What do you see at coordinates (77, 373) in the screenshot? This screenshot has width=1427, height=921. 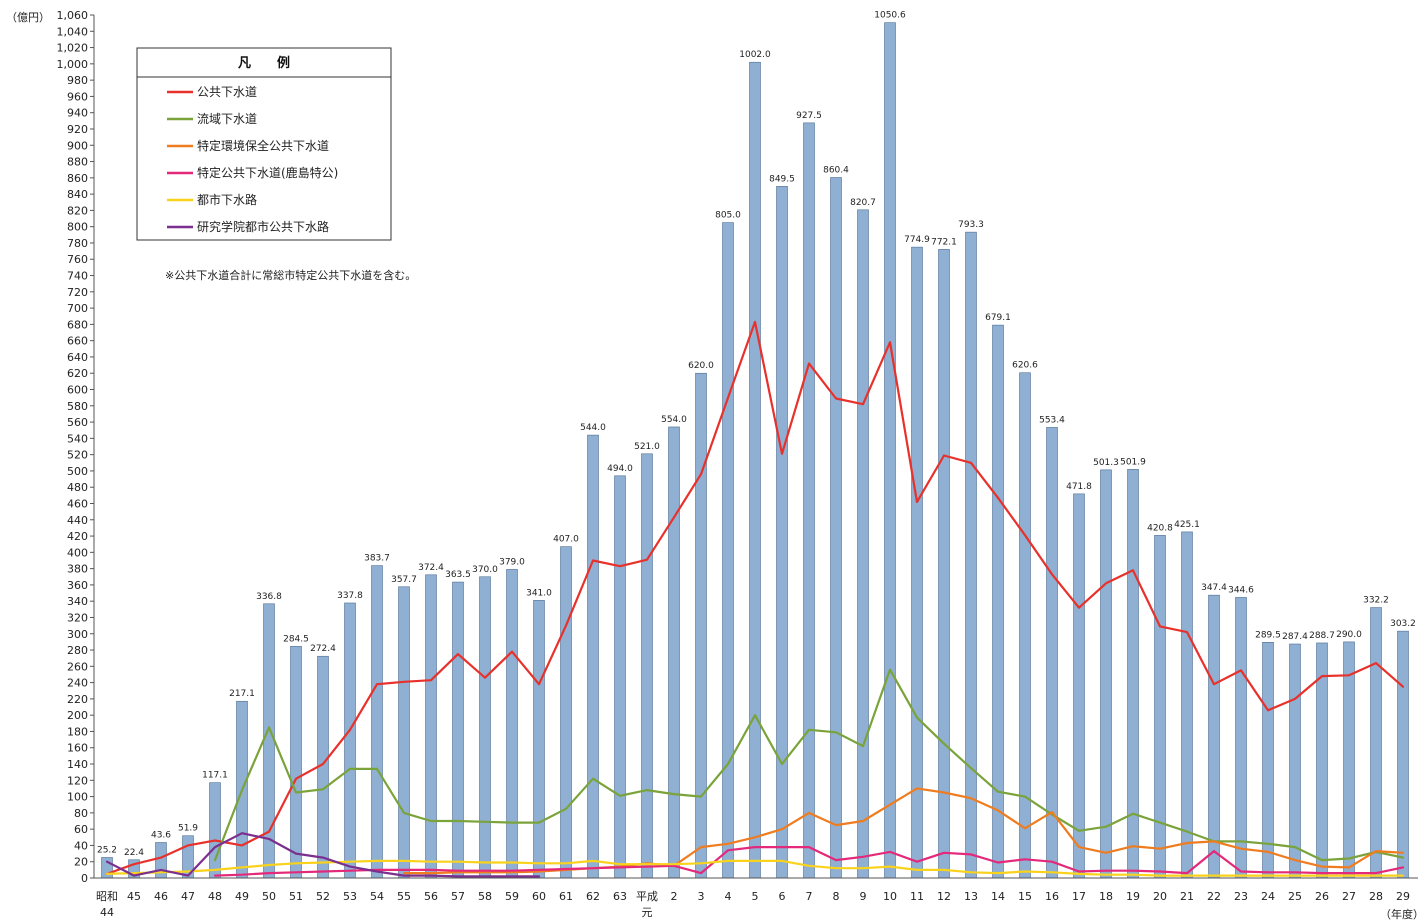 I see `y-tick-label: 620` at bounding box center [77, 373].